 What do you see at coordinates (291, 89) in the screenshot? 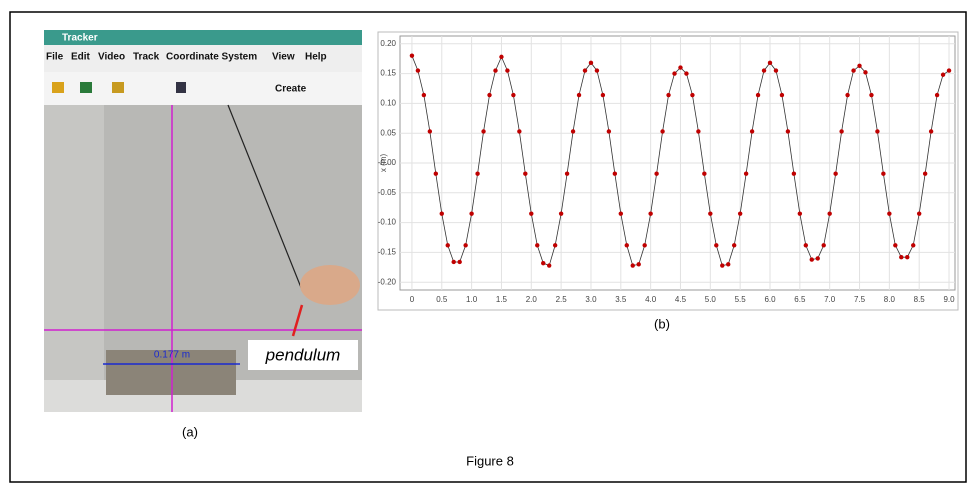
I see `create-button: Create` at bounding box center [291, 89].